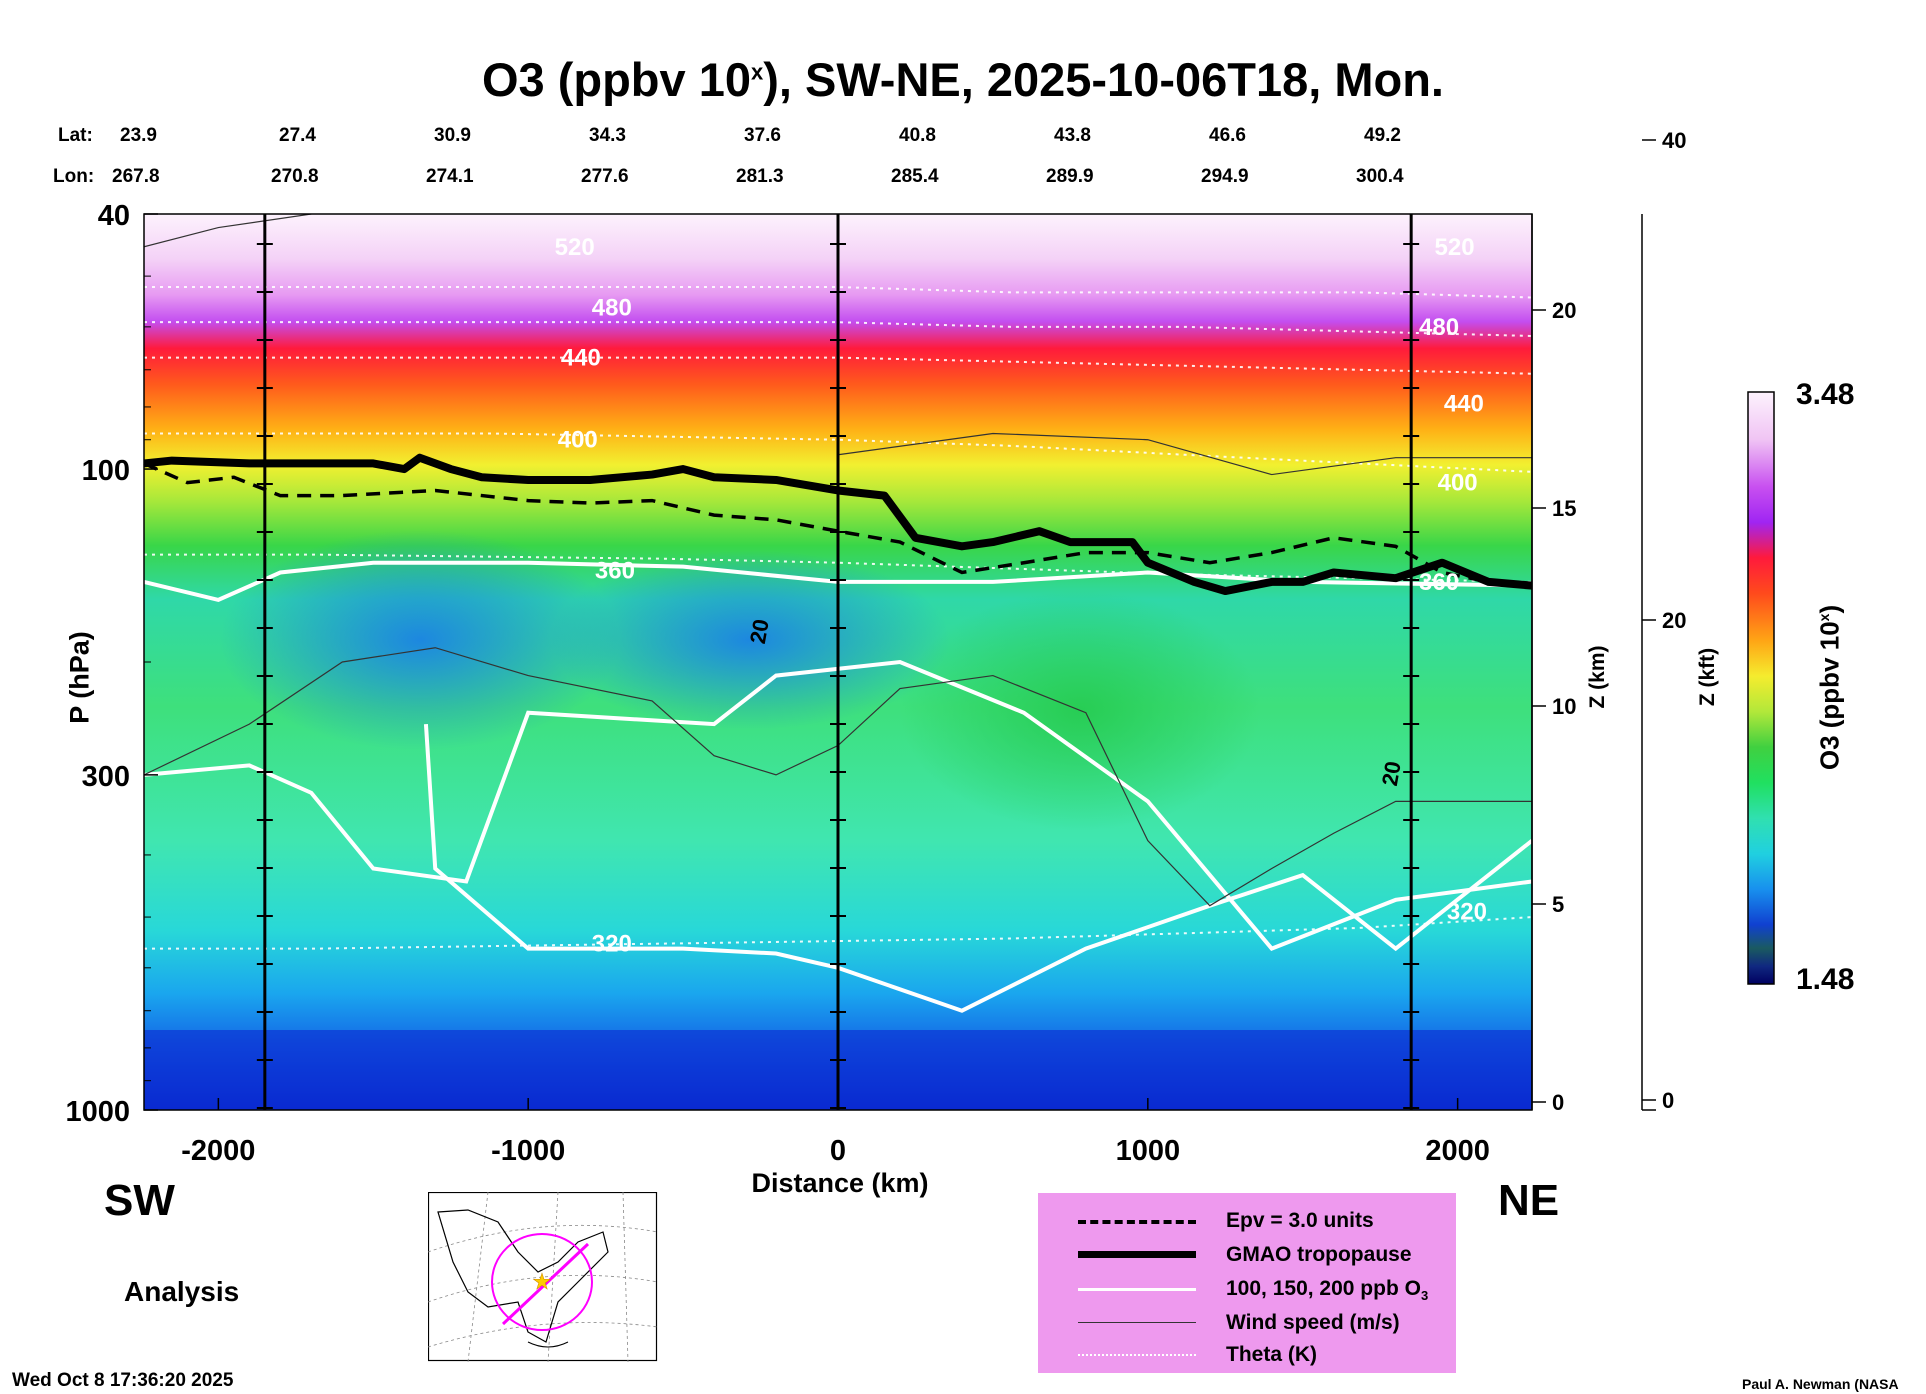 The height and width of the screenshot is (1394, 1926). Describe the element at coordinates (1380, 176) in the screenshot. I see `lon-value: 300.4` at that location.